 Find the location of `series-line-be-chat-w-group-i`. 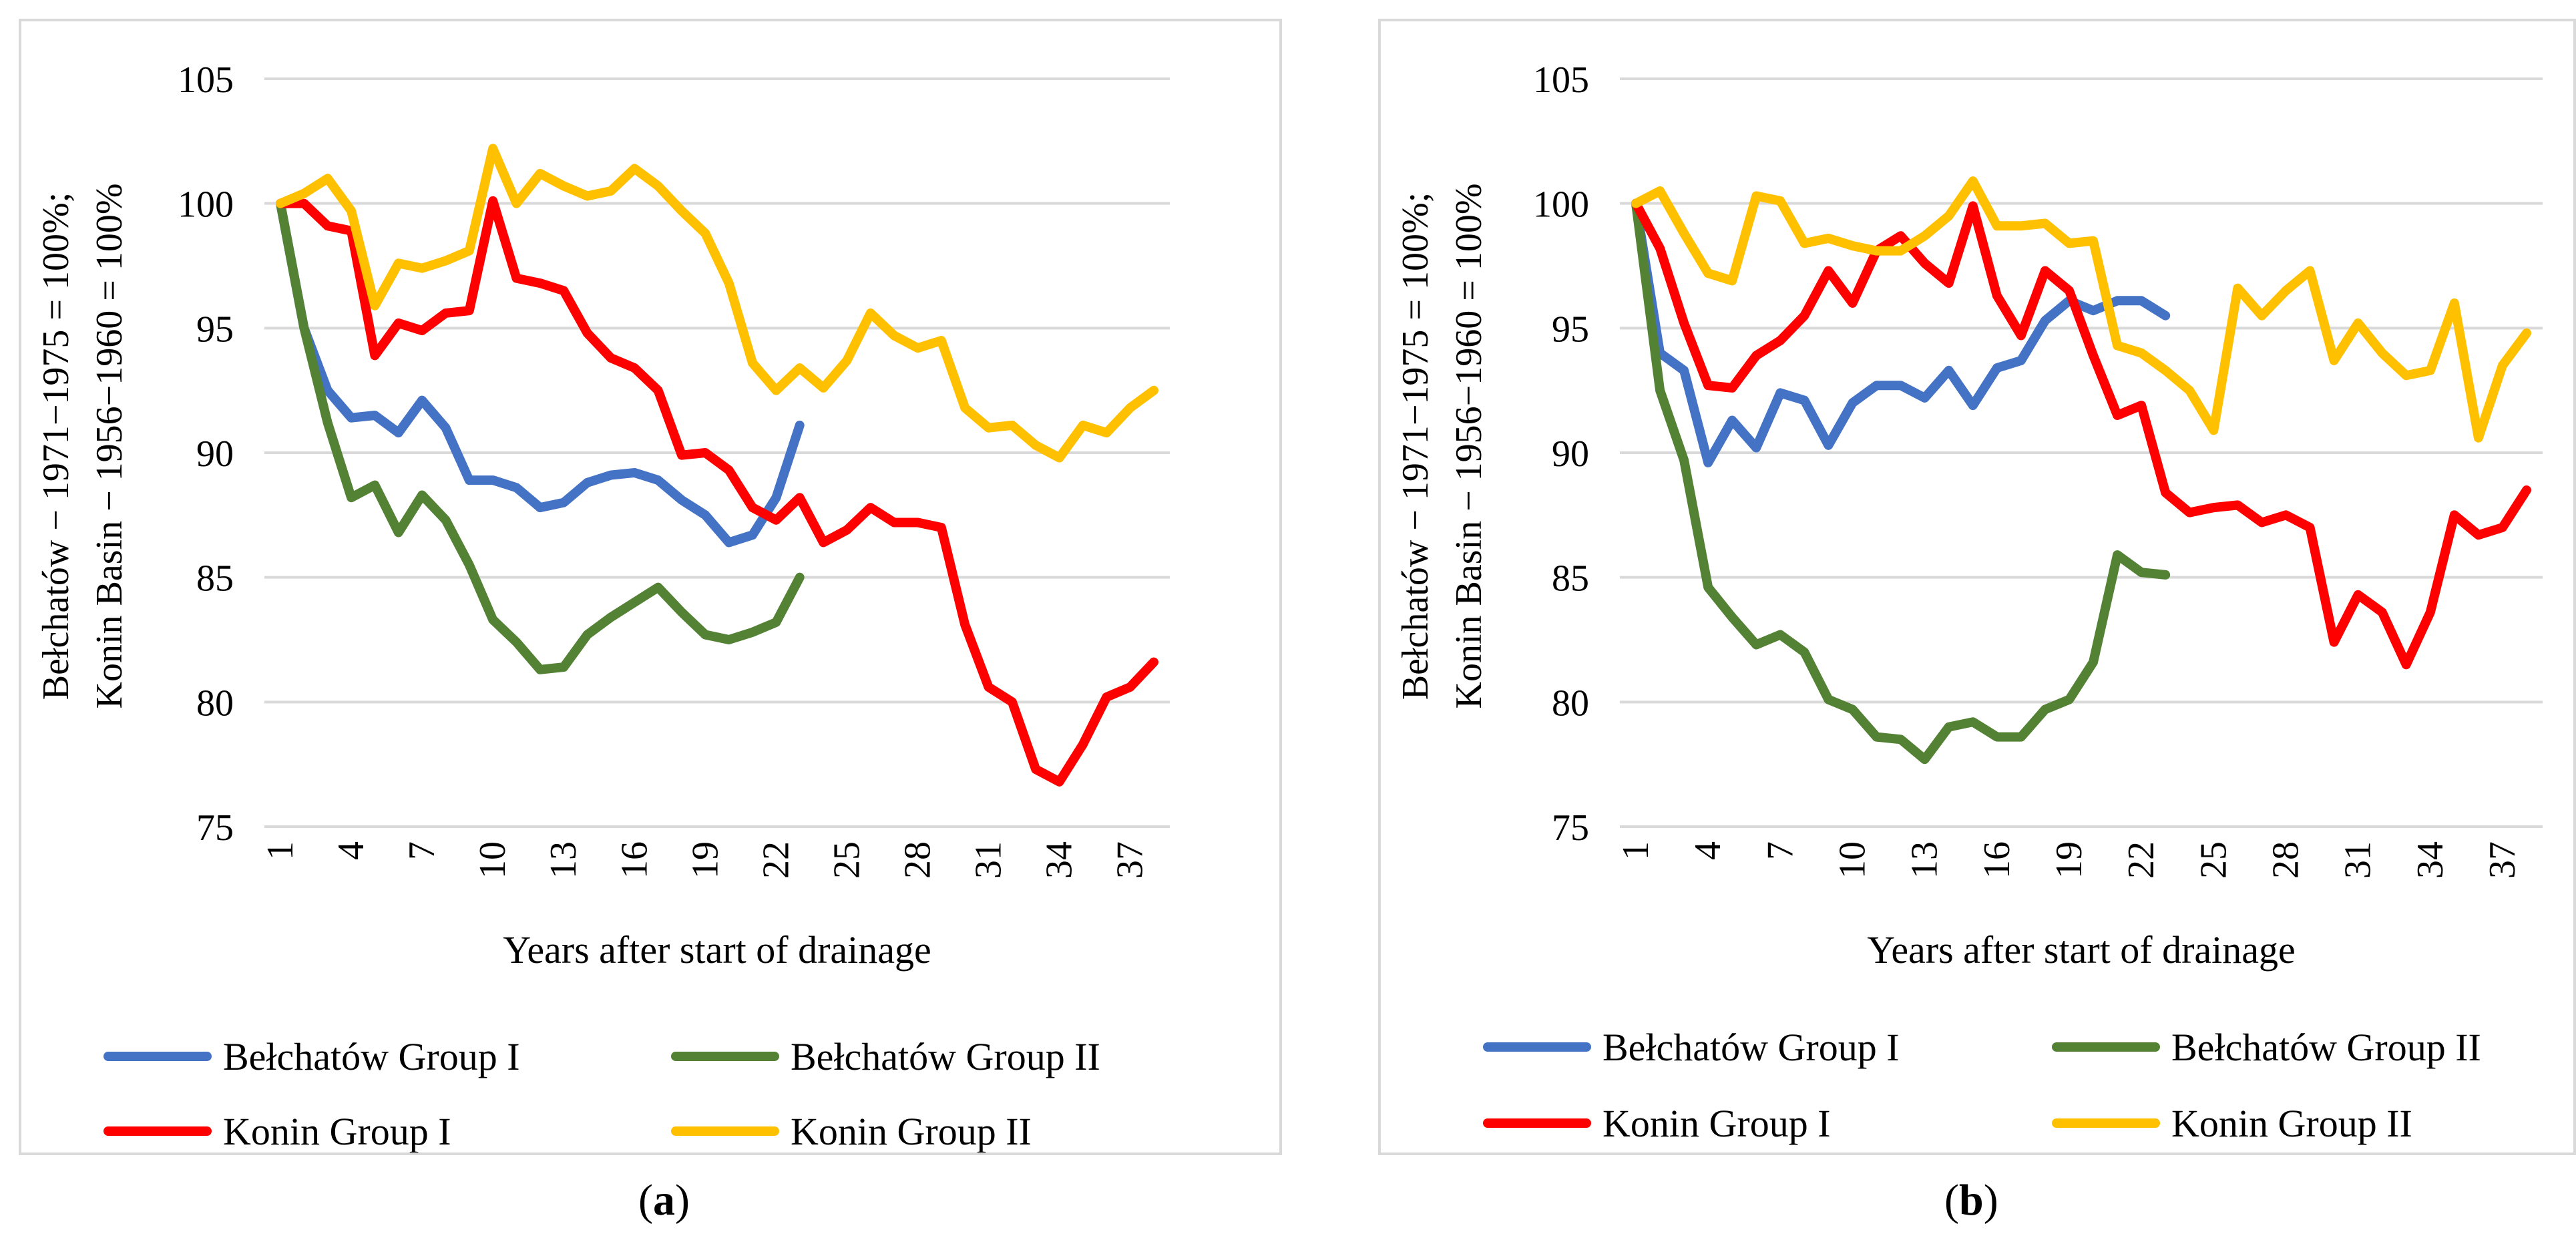

series-line-be-chat-w-group-i is located at coordinates (540, 373).